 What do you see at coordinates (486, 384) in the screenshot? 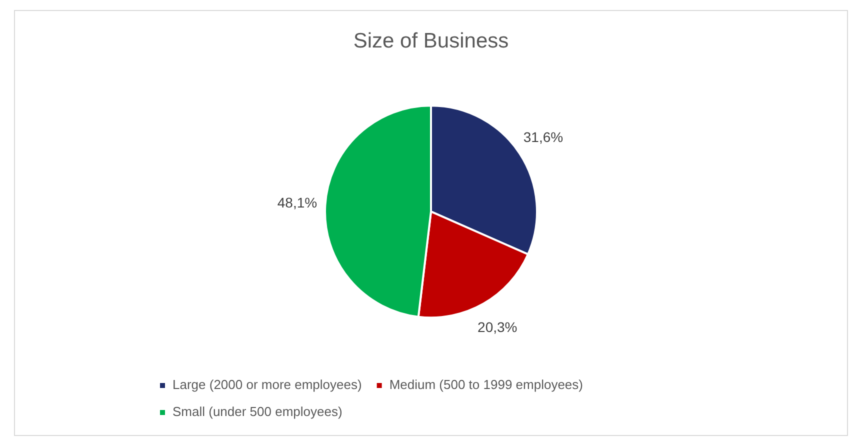
I see `legend-label: Medium (500 to 1999 employees)` at bounding box center [486, 384].